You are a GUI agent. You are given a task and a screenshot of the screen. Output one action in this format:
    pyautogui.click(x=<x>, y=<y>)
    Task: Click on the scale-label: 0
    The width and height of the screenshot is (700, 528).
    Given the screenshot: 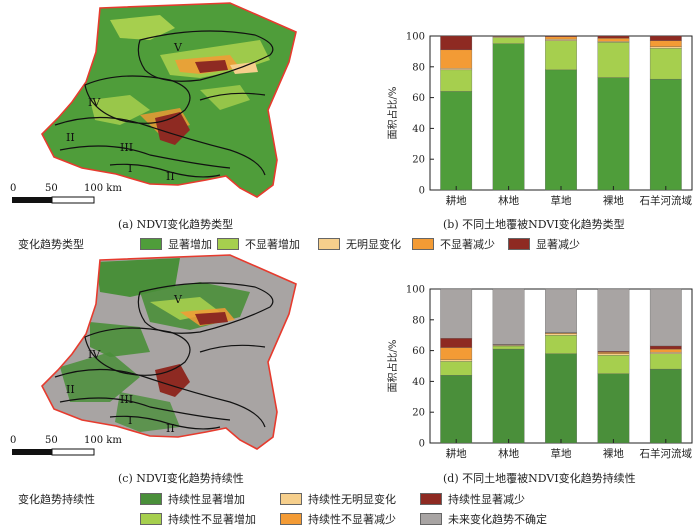 What is the action you would take?
    pyautogui.click(x=13, y=440)
    